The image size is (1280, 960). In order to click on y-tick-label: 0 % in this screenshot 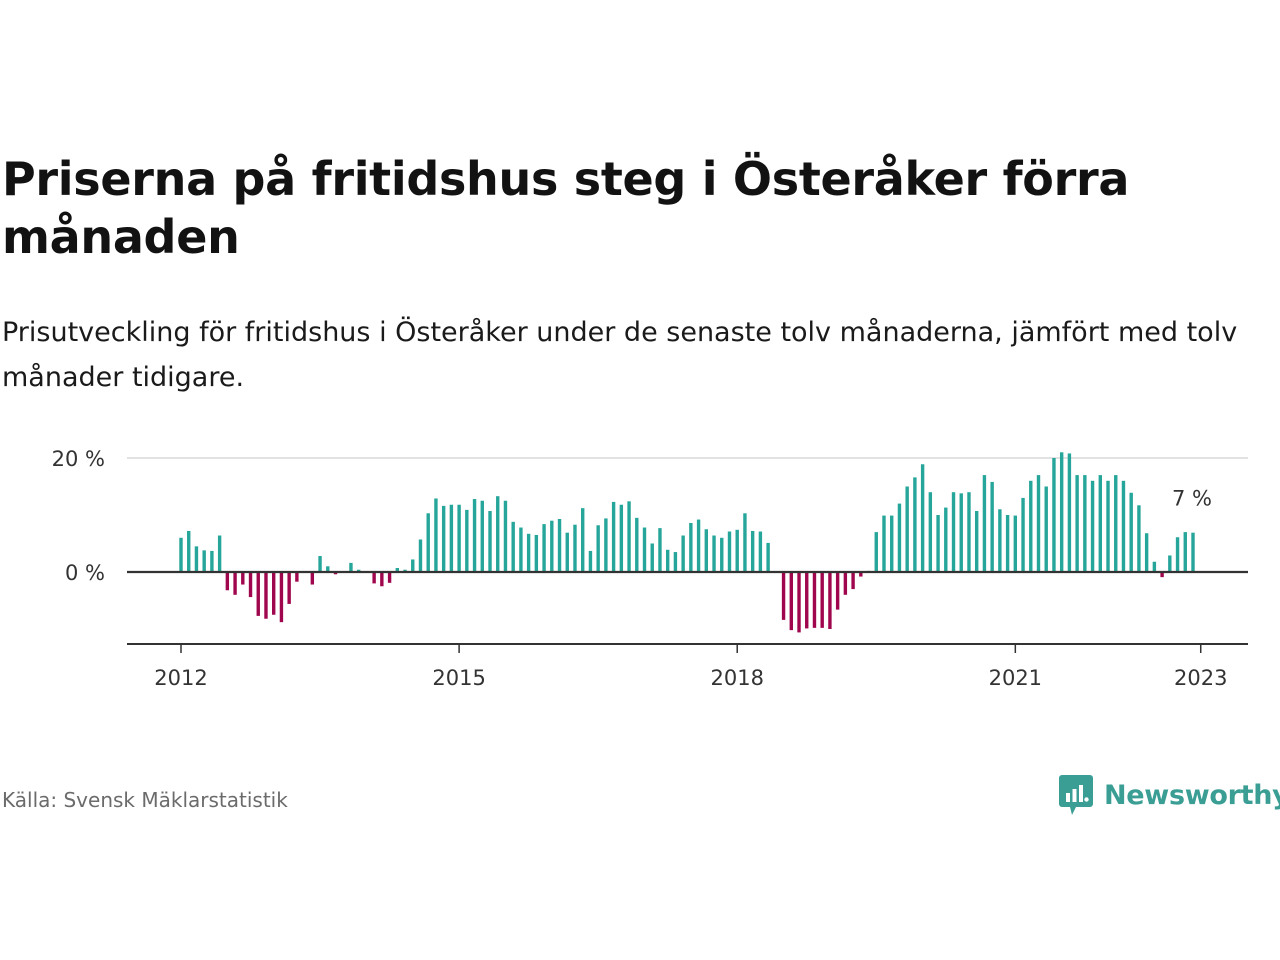, I will do `click(85, 573)`.